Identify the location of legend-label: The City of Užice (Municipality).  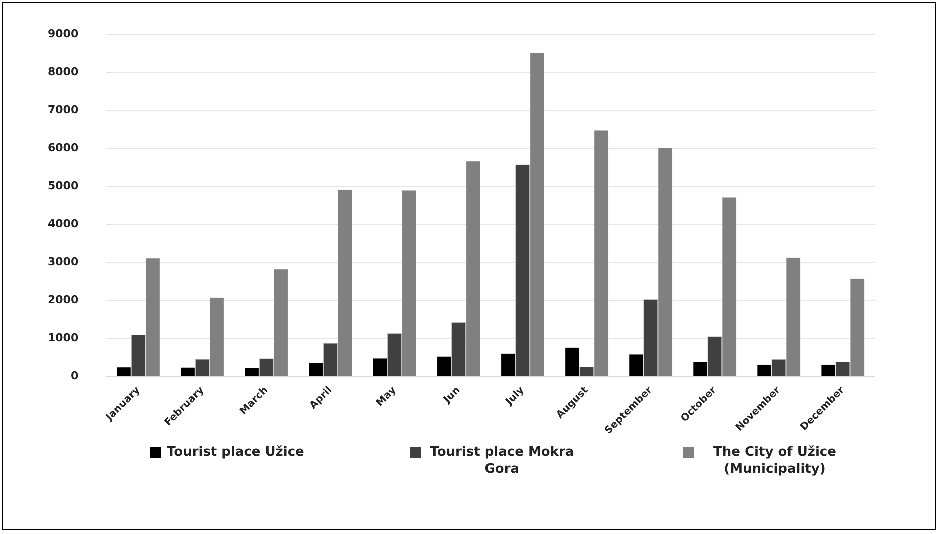
(775, 461).